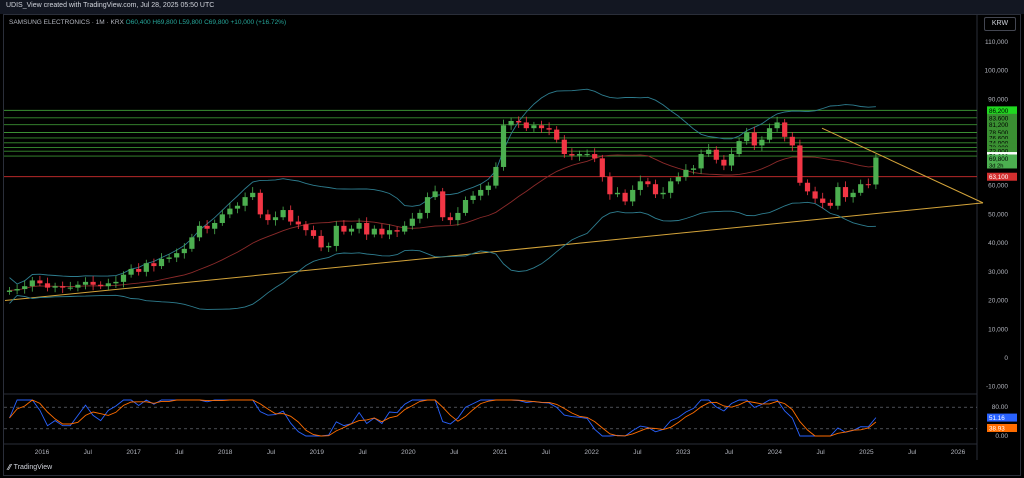  I want to click on last-price-label: 69,800, so click(999, 159).